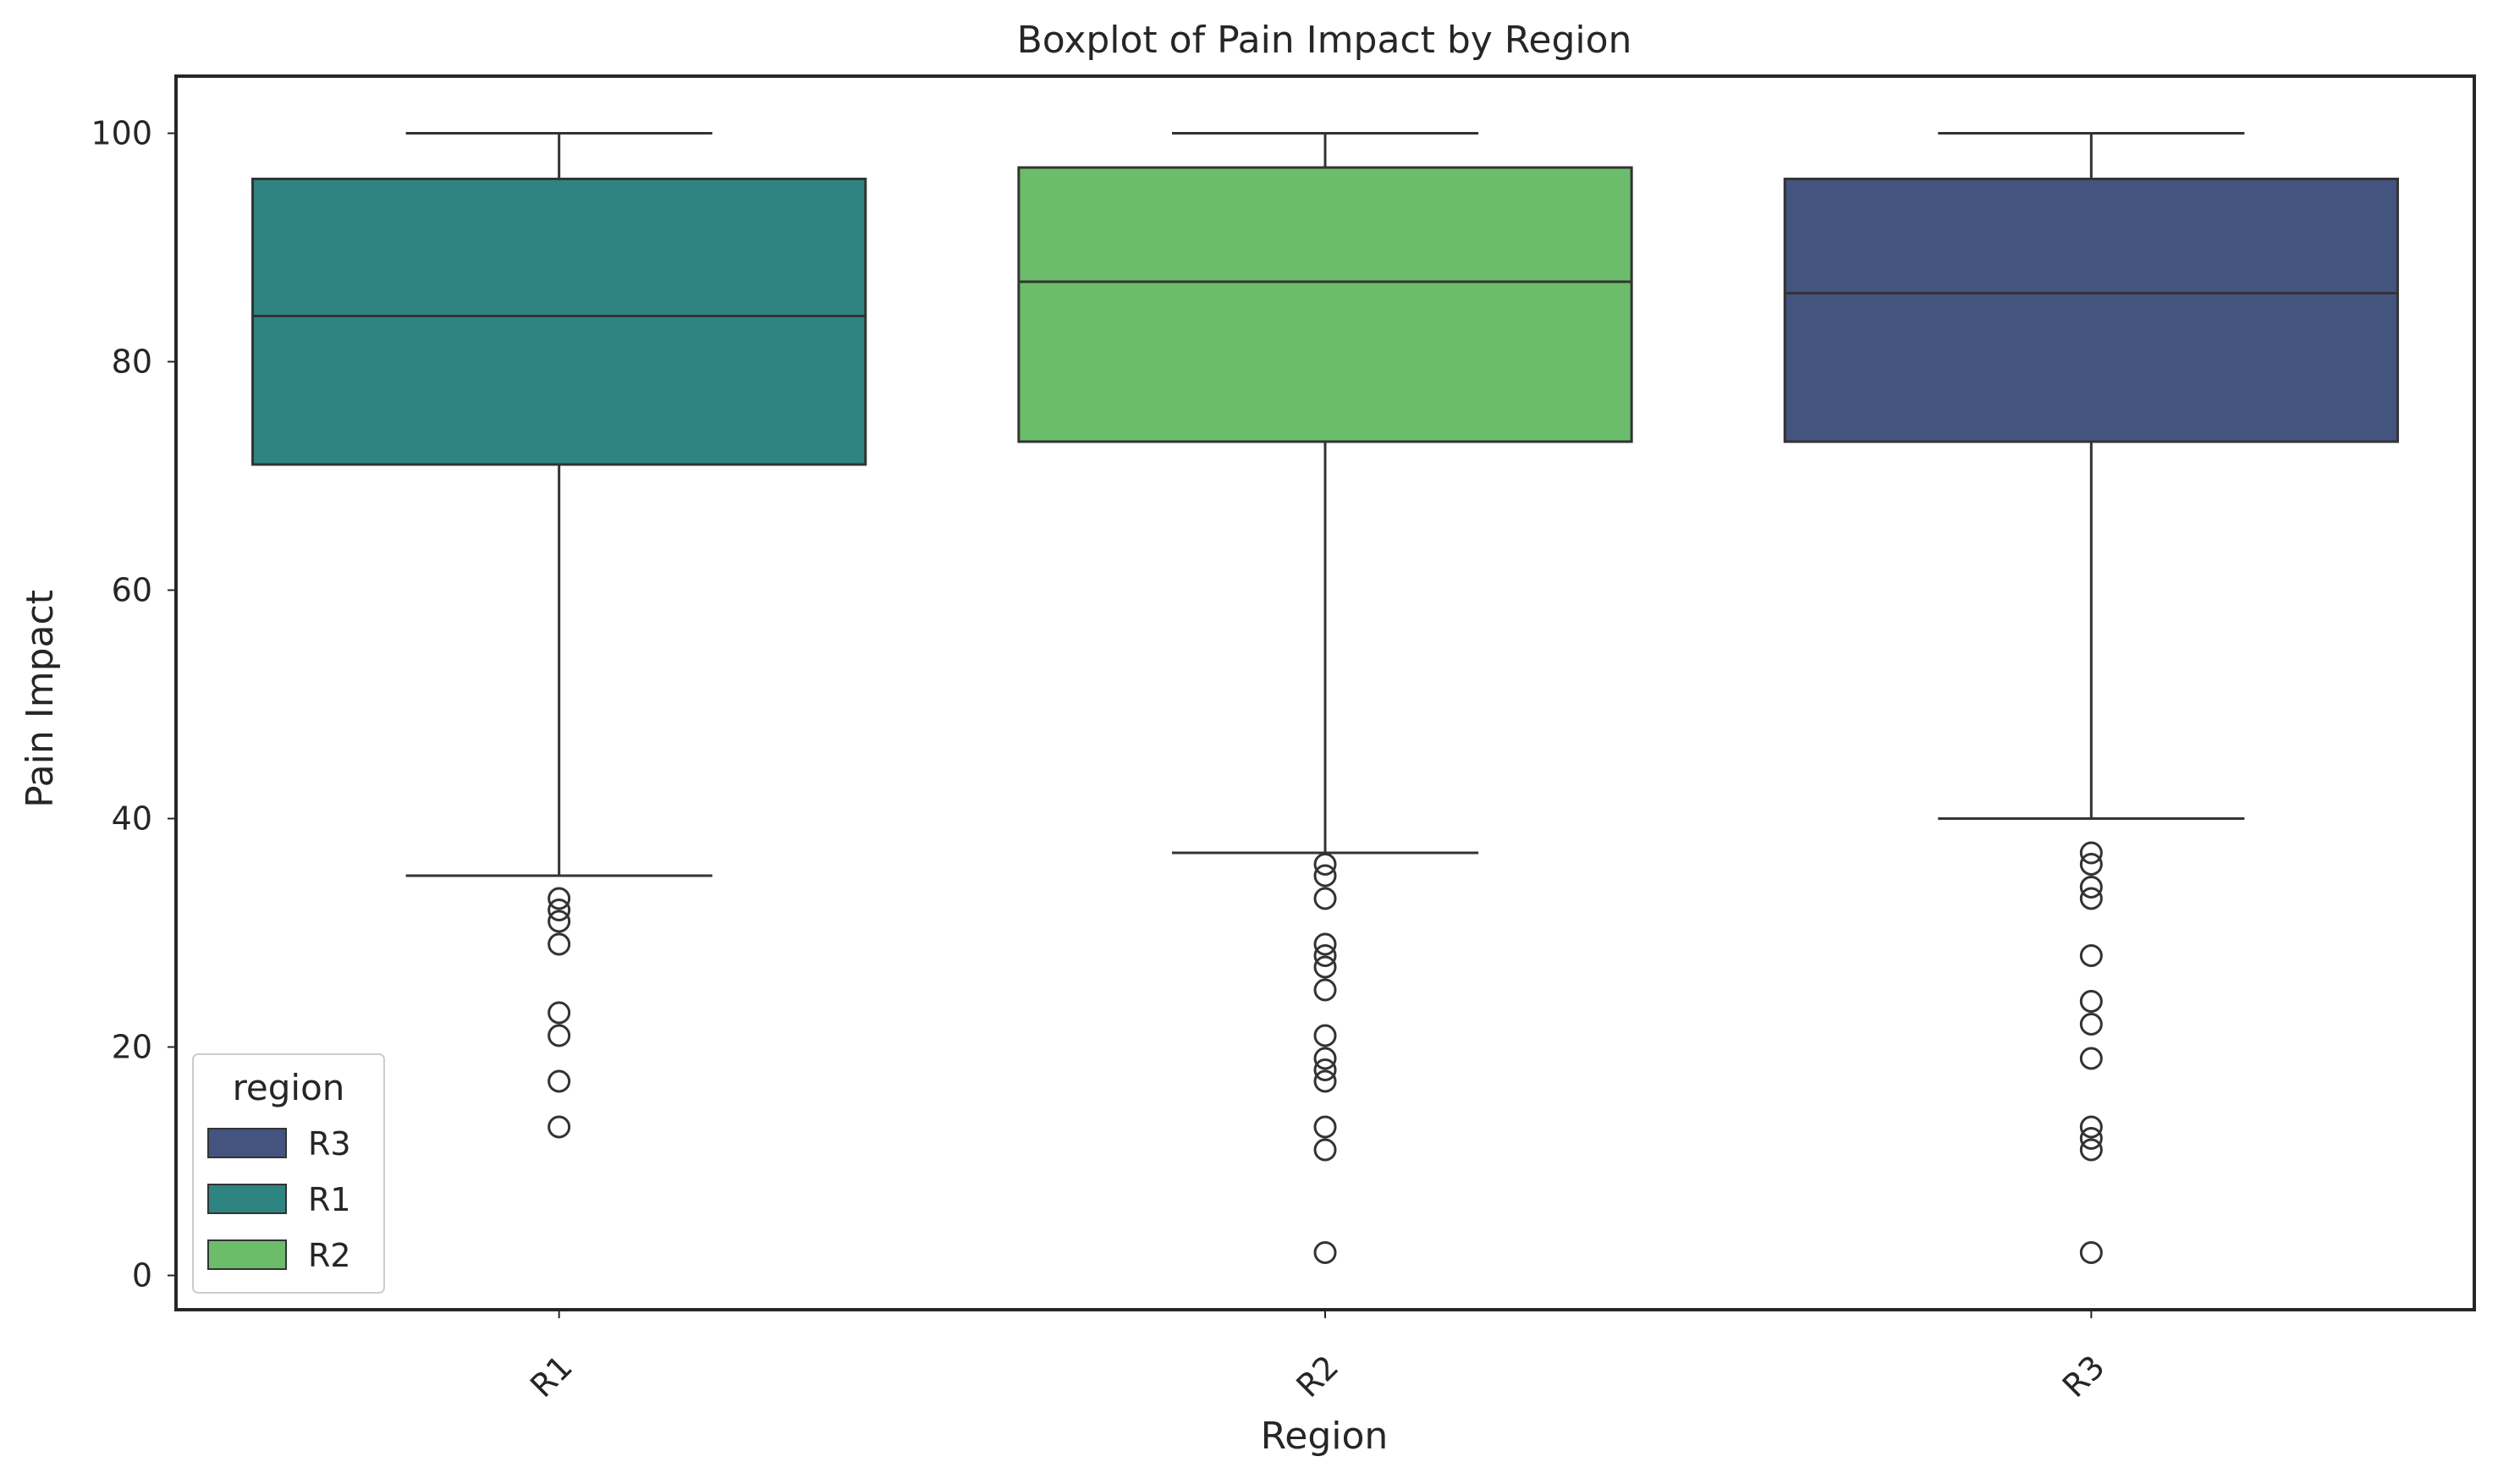 The width and height of the screenshot is (2498, 1484). What do you see at coordinates (132, 819) in the screenshot?
I see `y-tick-label: 40` at bounding box center [132, 819].